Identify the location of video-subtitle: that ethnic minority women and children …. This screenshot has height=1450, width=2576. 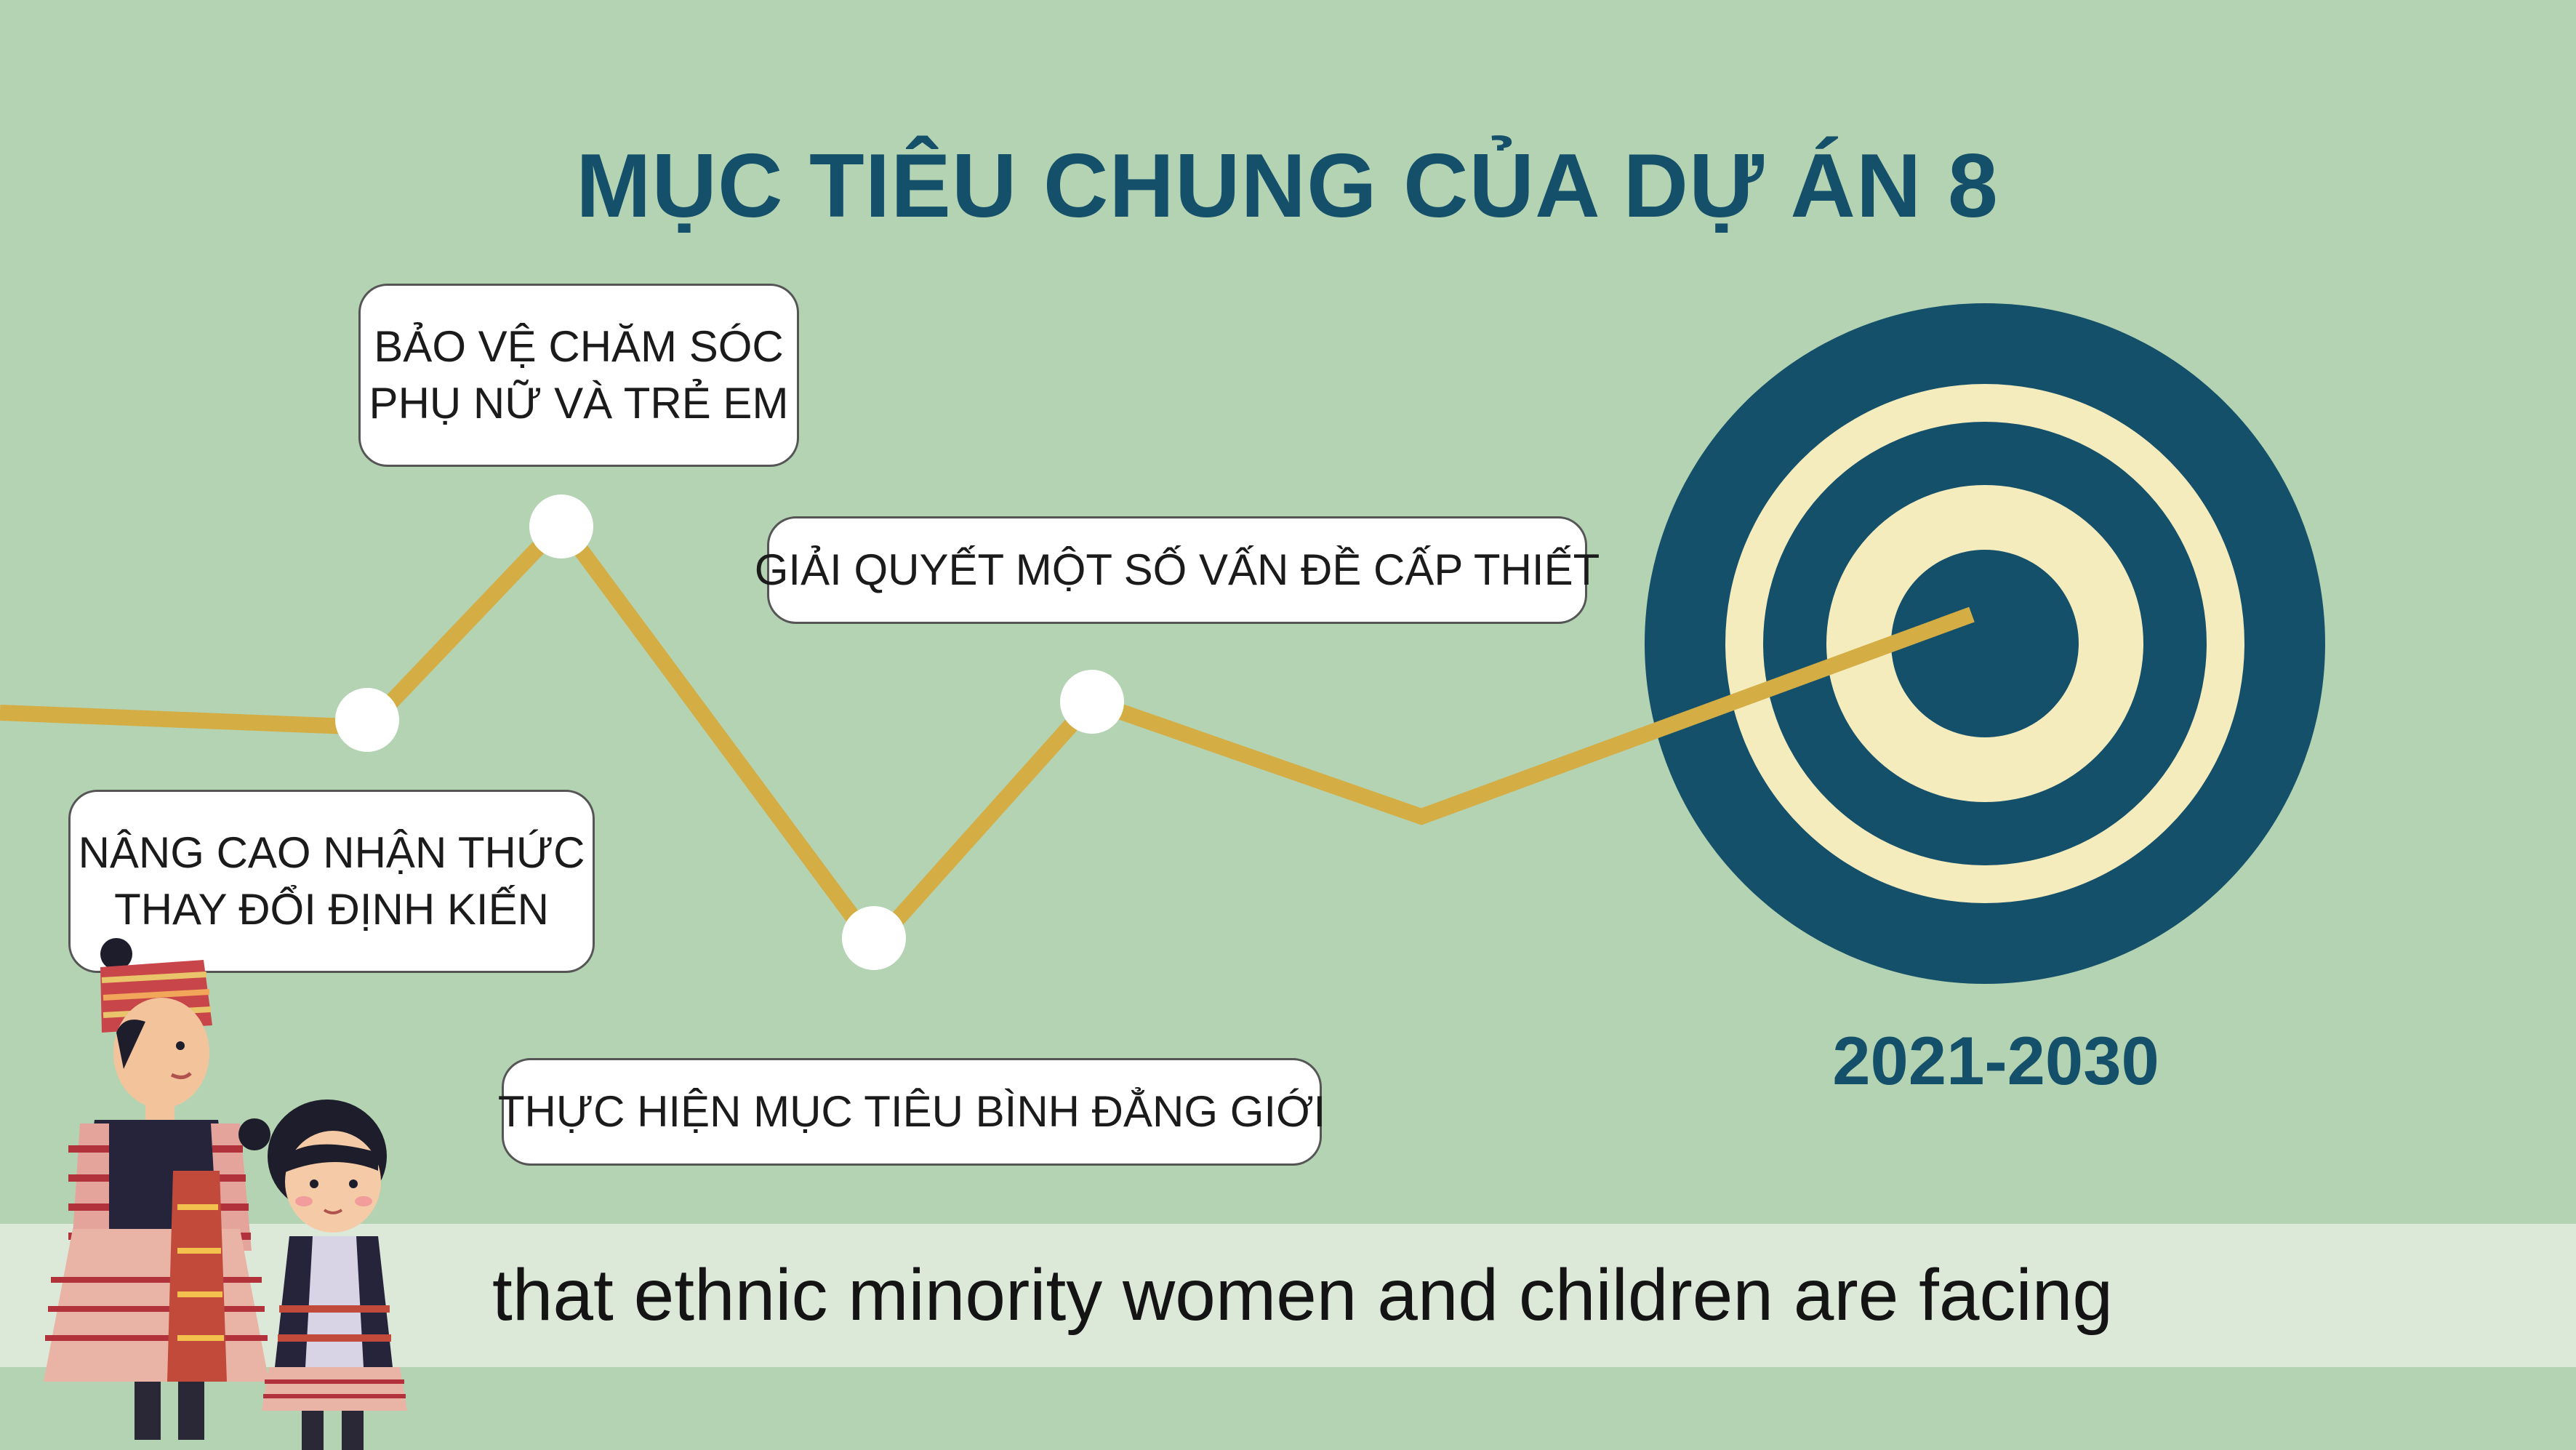
(1288, 1295).